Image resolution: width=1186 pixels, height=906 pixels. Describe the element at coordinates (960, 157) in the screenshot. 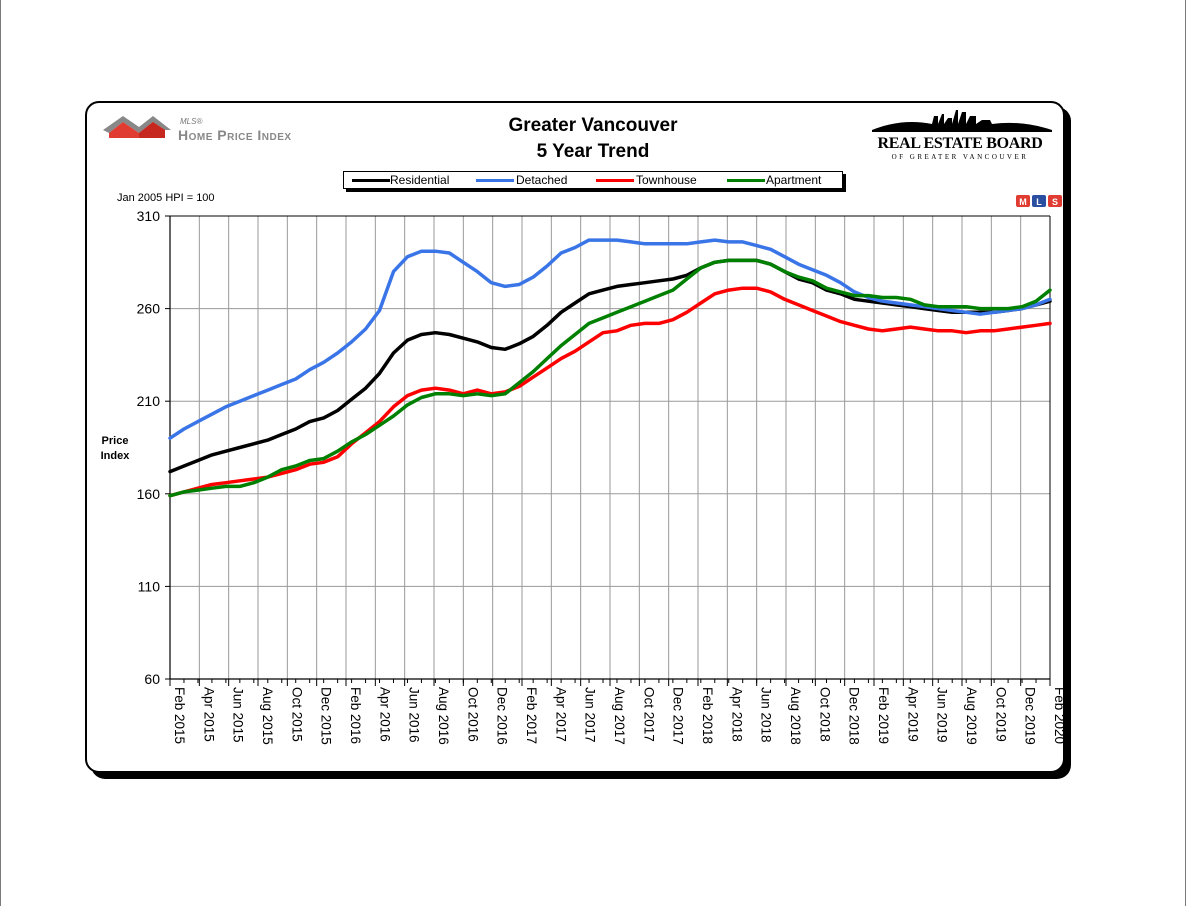

I see `board-subtitle: OF GREATER VANCOUVER` at that location.